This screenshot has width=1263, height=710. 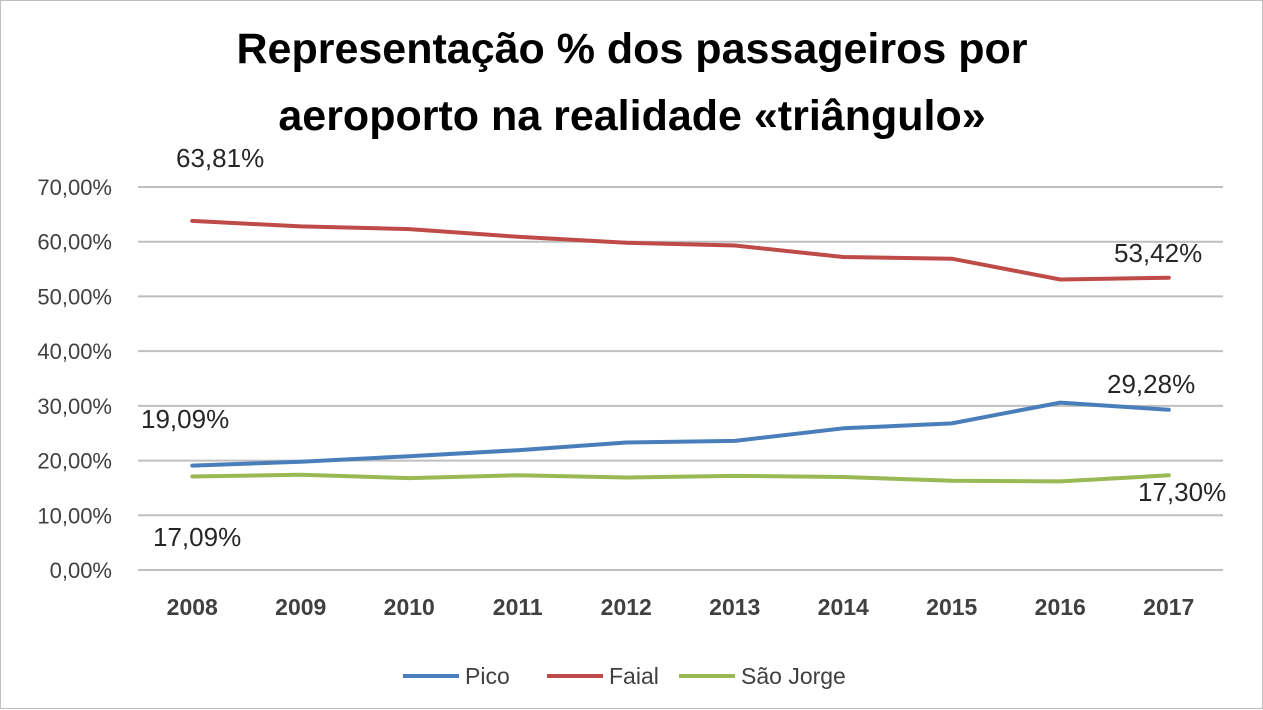 What do you see at coordinates (300, 607) in the screenshot?
I see `x-tick-label: 2009` at bounding box center [300, 607].